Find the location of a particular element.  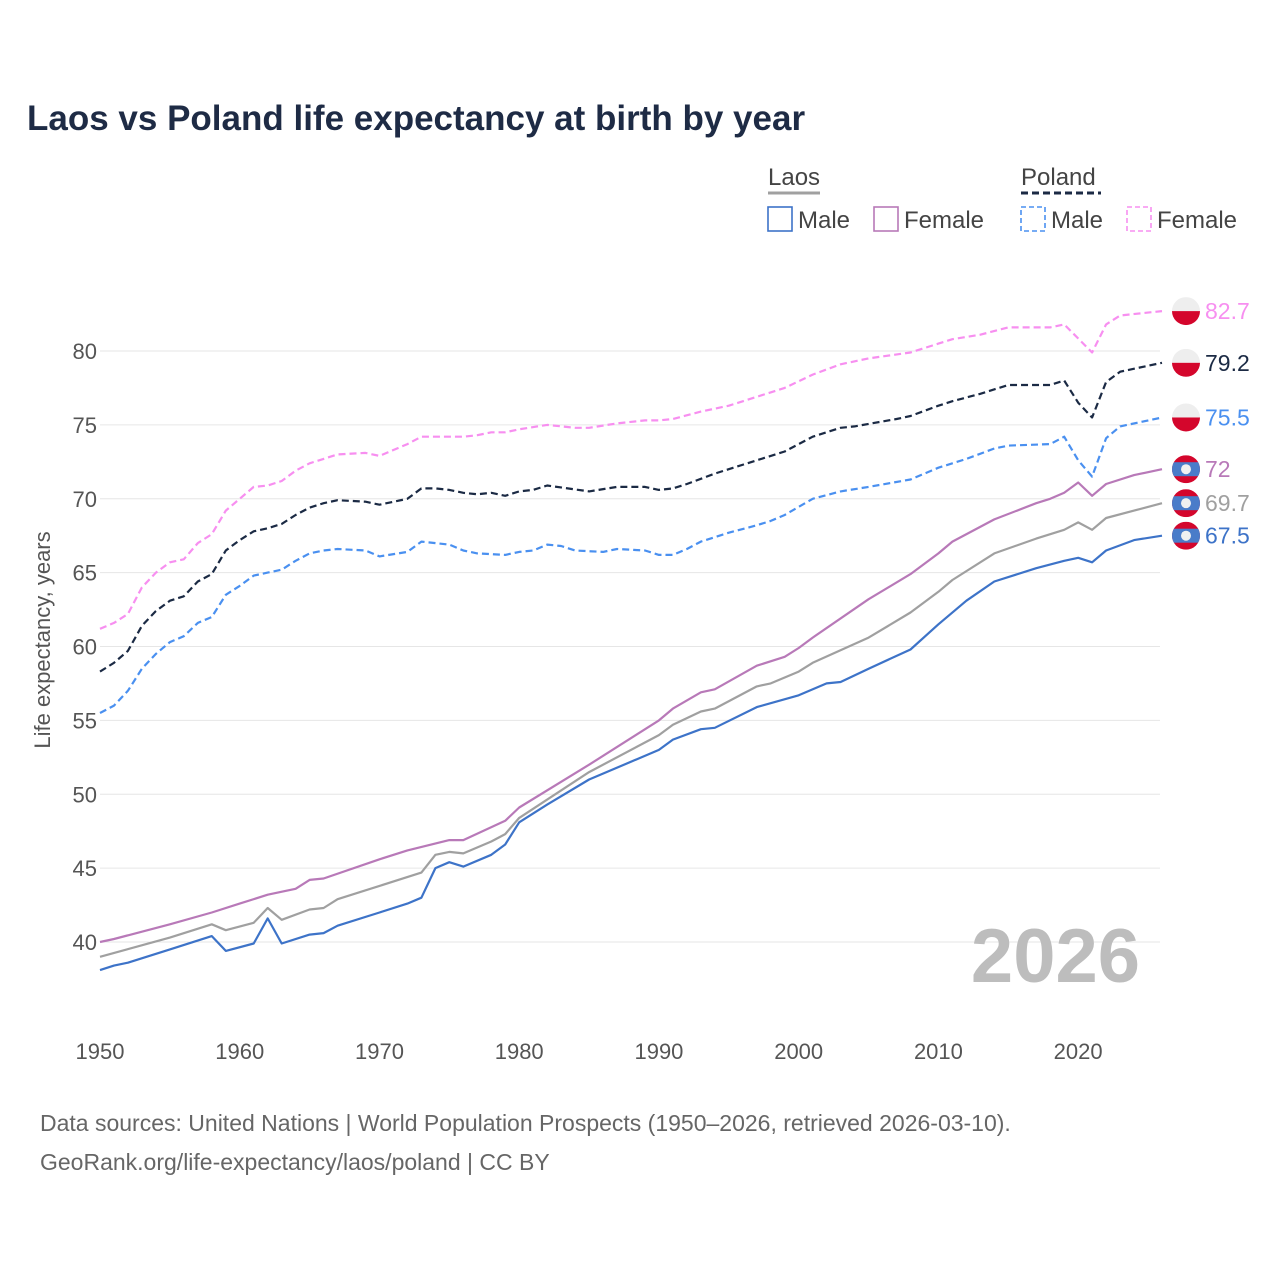

y-tick-label: 45 is located at coordinates (85, 868).